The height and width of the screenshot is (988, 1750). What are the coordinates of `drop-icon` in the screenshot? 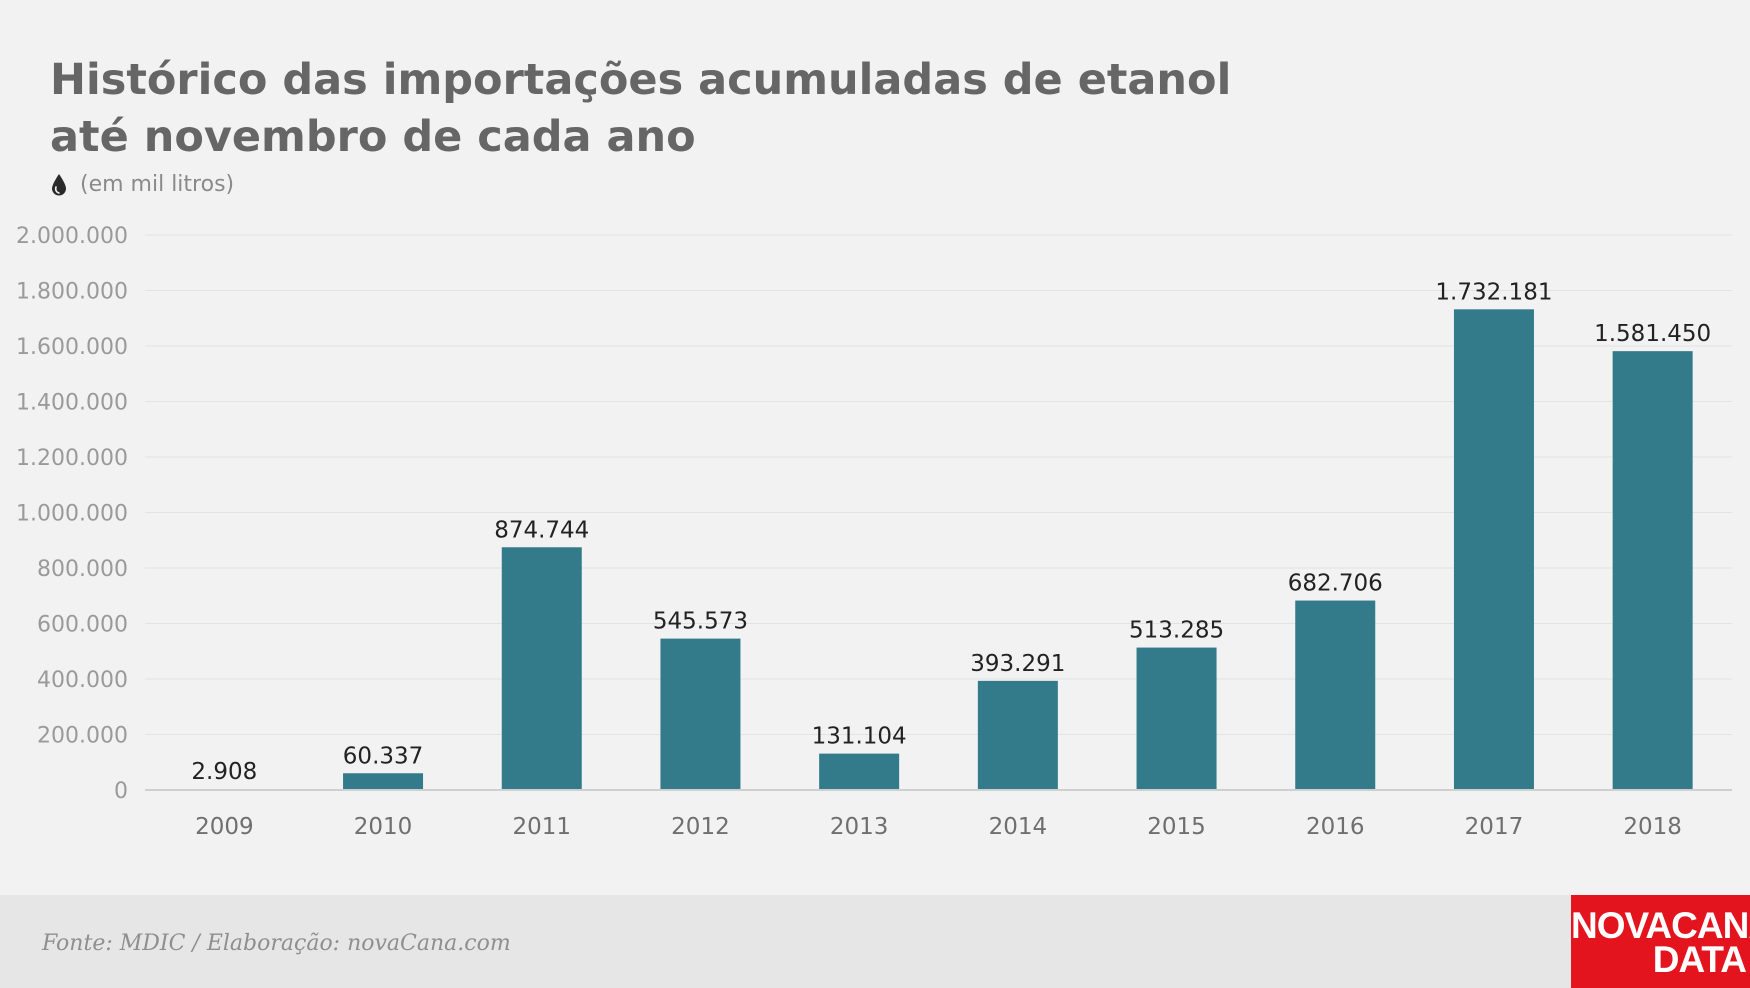 It's located at (59, 184).